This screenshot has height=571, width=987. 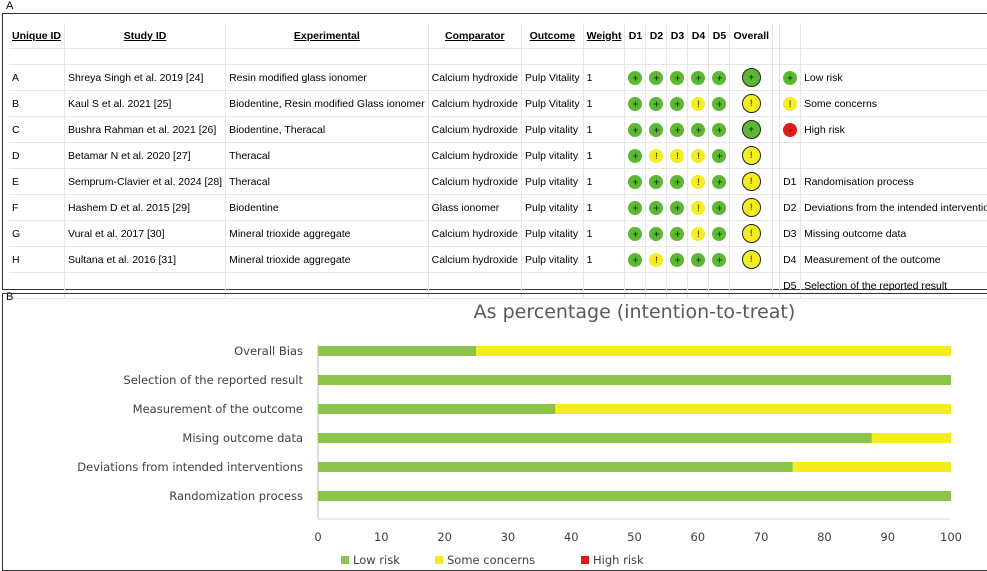 I want to click on table-row: D5 Selection of the reported result, so click(x=498, y=285).